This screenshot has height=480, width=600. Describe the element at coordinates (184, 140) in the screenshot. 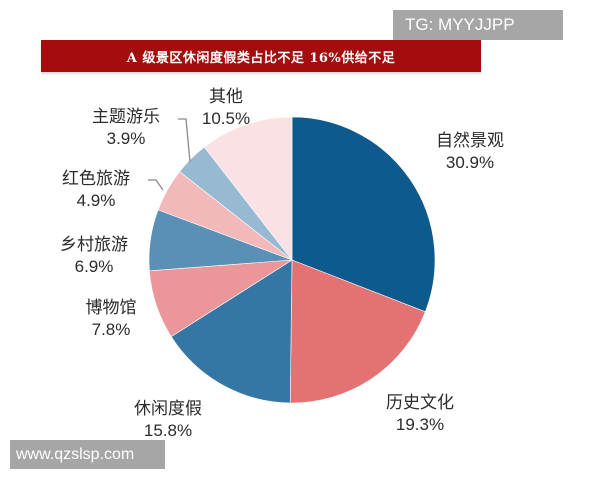

I see `leader-line-theme-park` at that location.